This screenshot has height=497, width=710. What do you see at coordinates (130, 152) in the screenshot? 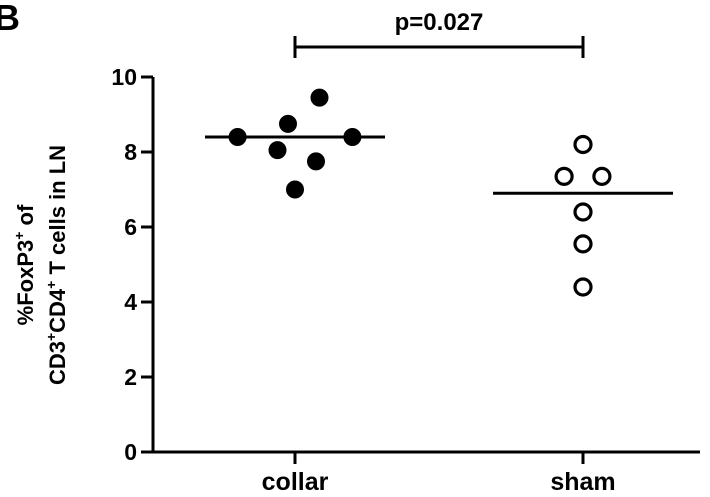
I see `y-tick-label: 8` at bounding box center [130, 152].